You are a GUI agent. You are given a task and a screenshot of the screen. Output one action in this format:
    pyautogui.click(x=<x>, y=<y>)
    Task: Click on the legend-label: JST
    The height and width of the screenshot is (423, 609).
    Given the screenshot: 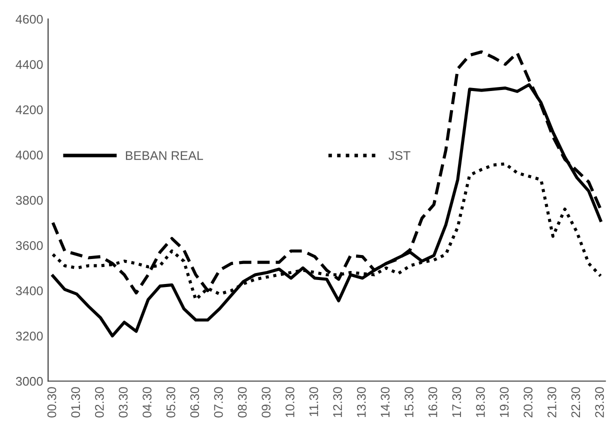 What is the action you would take?
    pyautogui.click(x=399, y=155)
    